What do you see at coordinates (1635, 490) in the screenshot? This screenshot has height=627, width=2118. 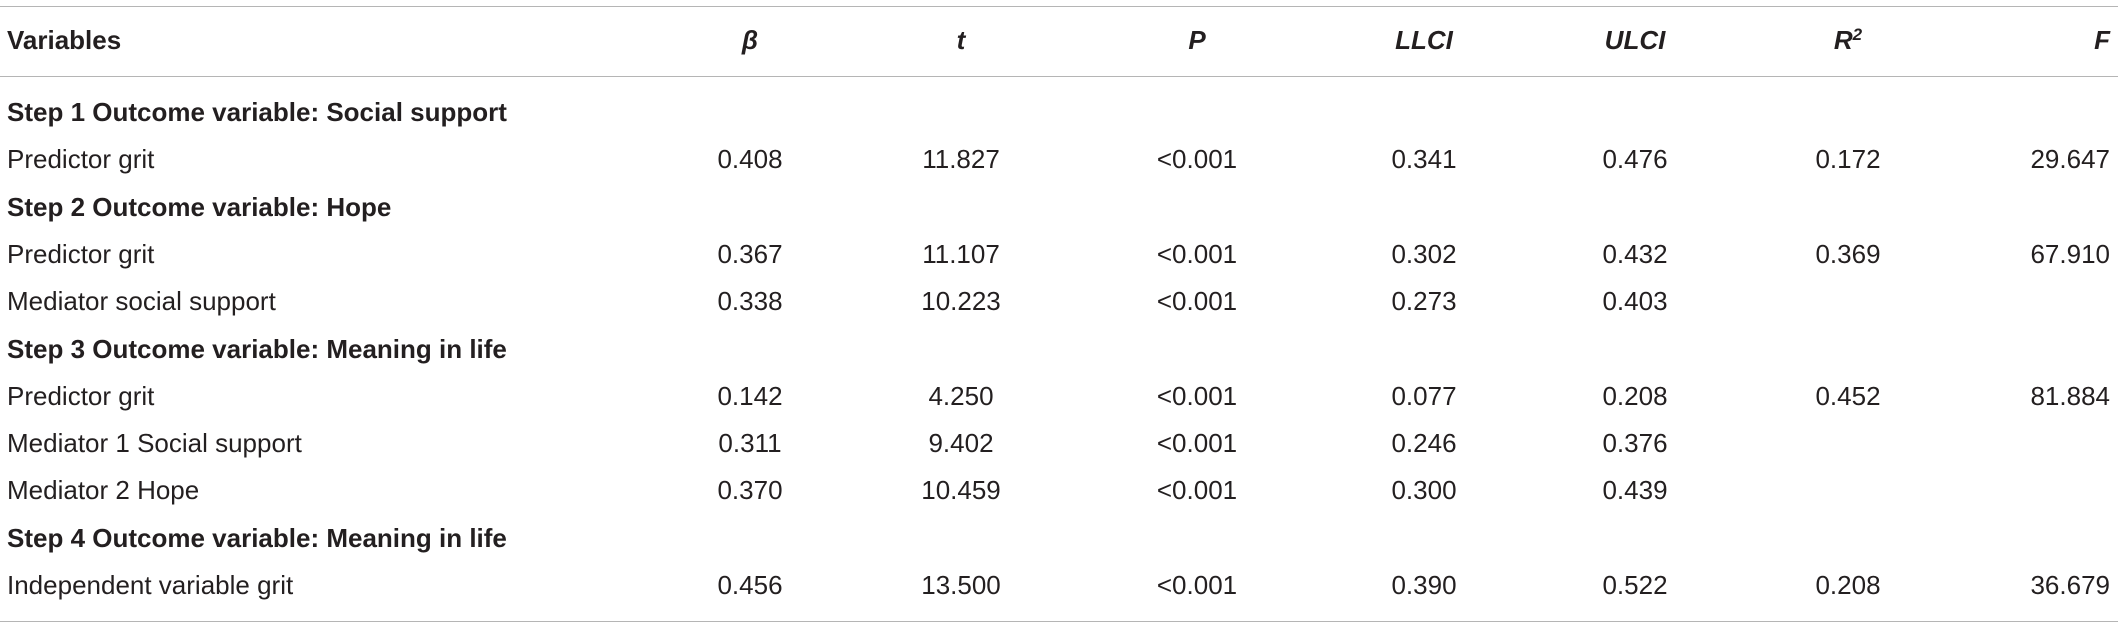 I see `data-cell: 0.439` at bounding box center [1635, 490].